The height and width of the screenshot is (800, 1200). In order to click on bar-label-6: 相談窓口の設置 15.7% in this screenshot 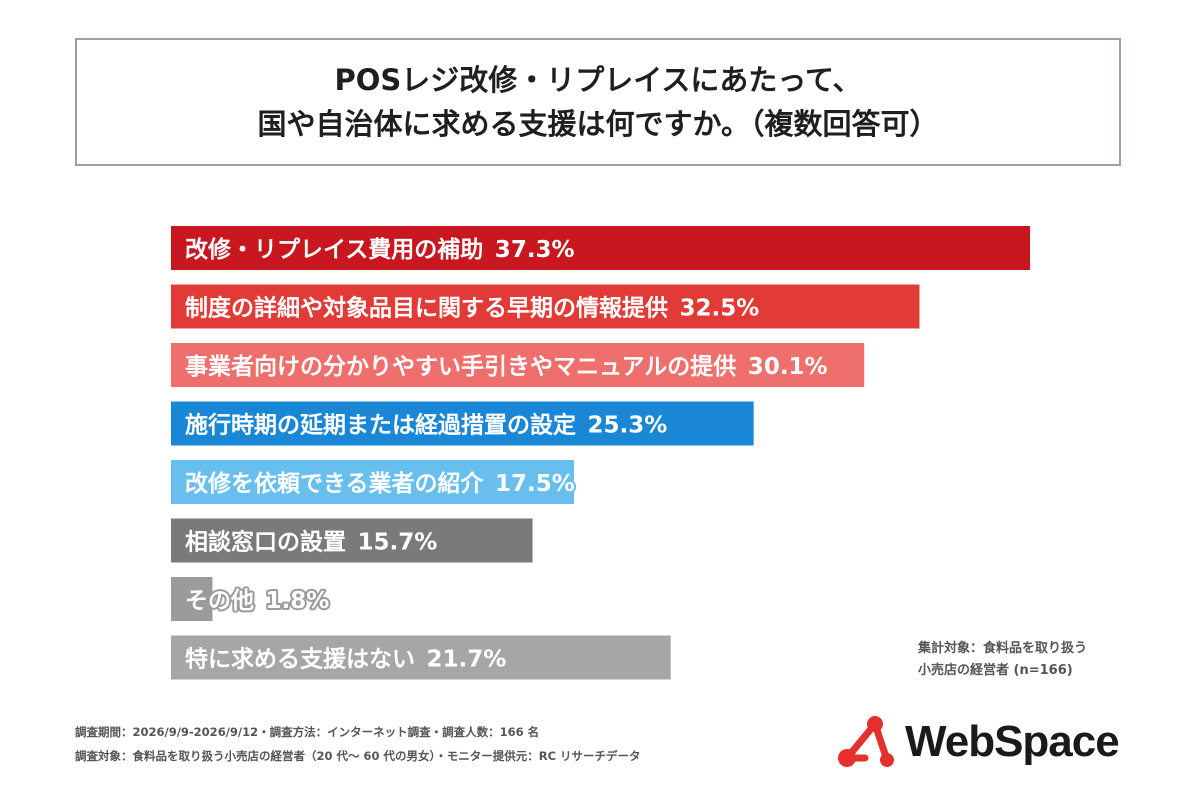, I will do `click(311, 542)`.